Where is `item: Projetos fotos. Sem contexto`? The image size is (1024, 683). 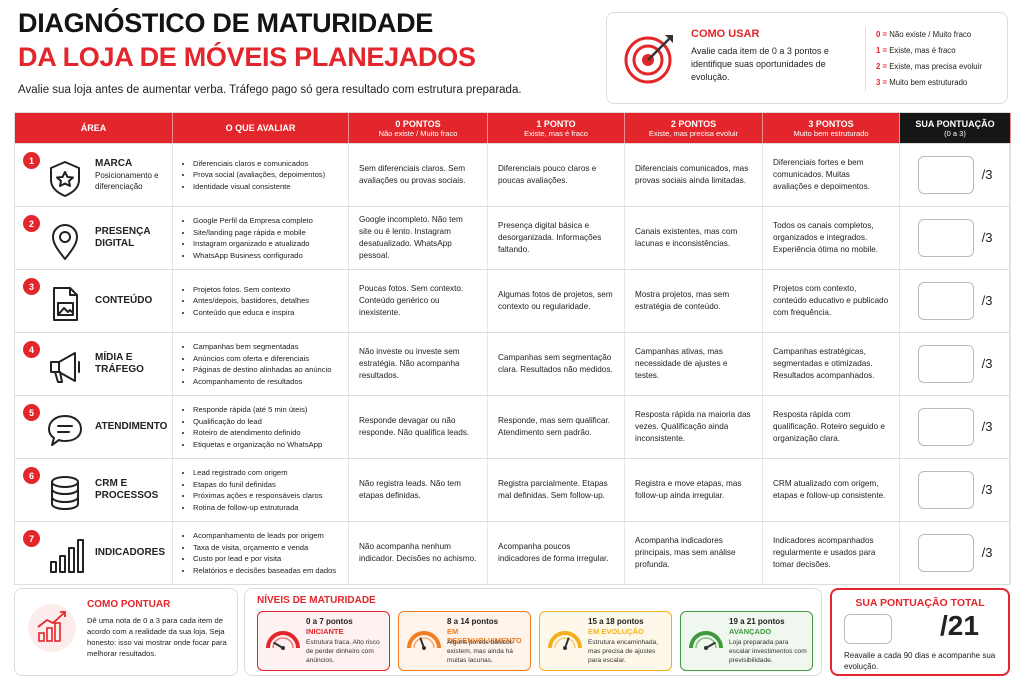
item: Projetos fotos. Sem contexto is located at coordinates (251, 290).